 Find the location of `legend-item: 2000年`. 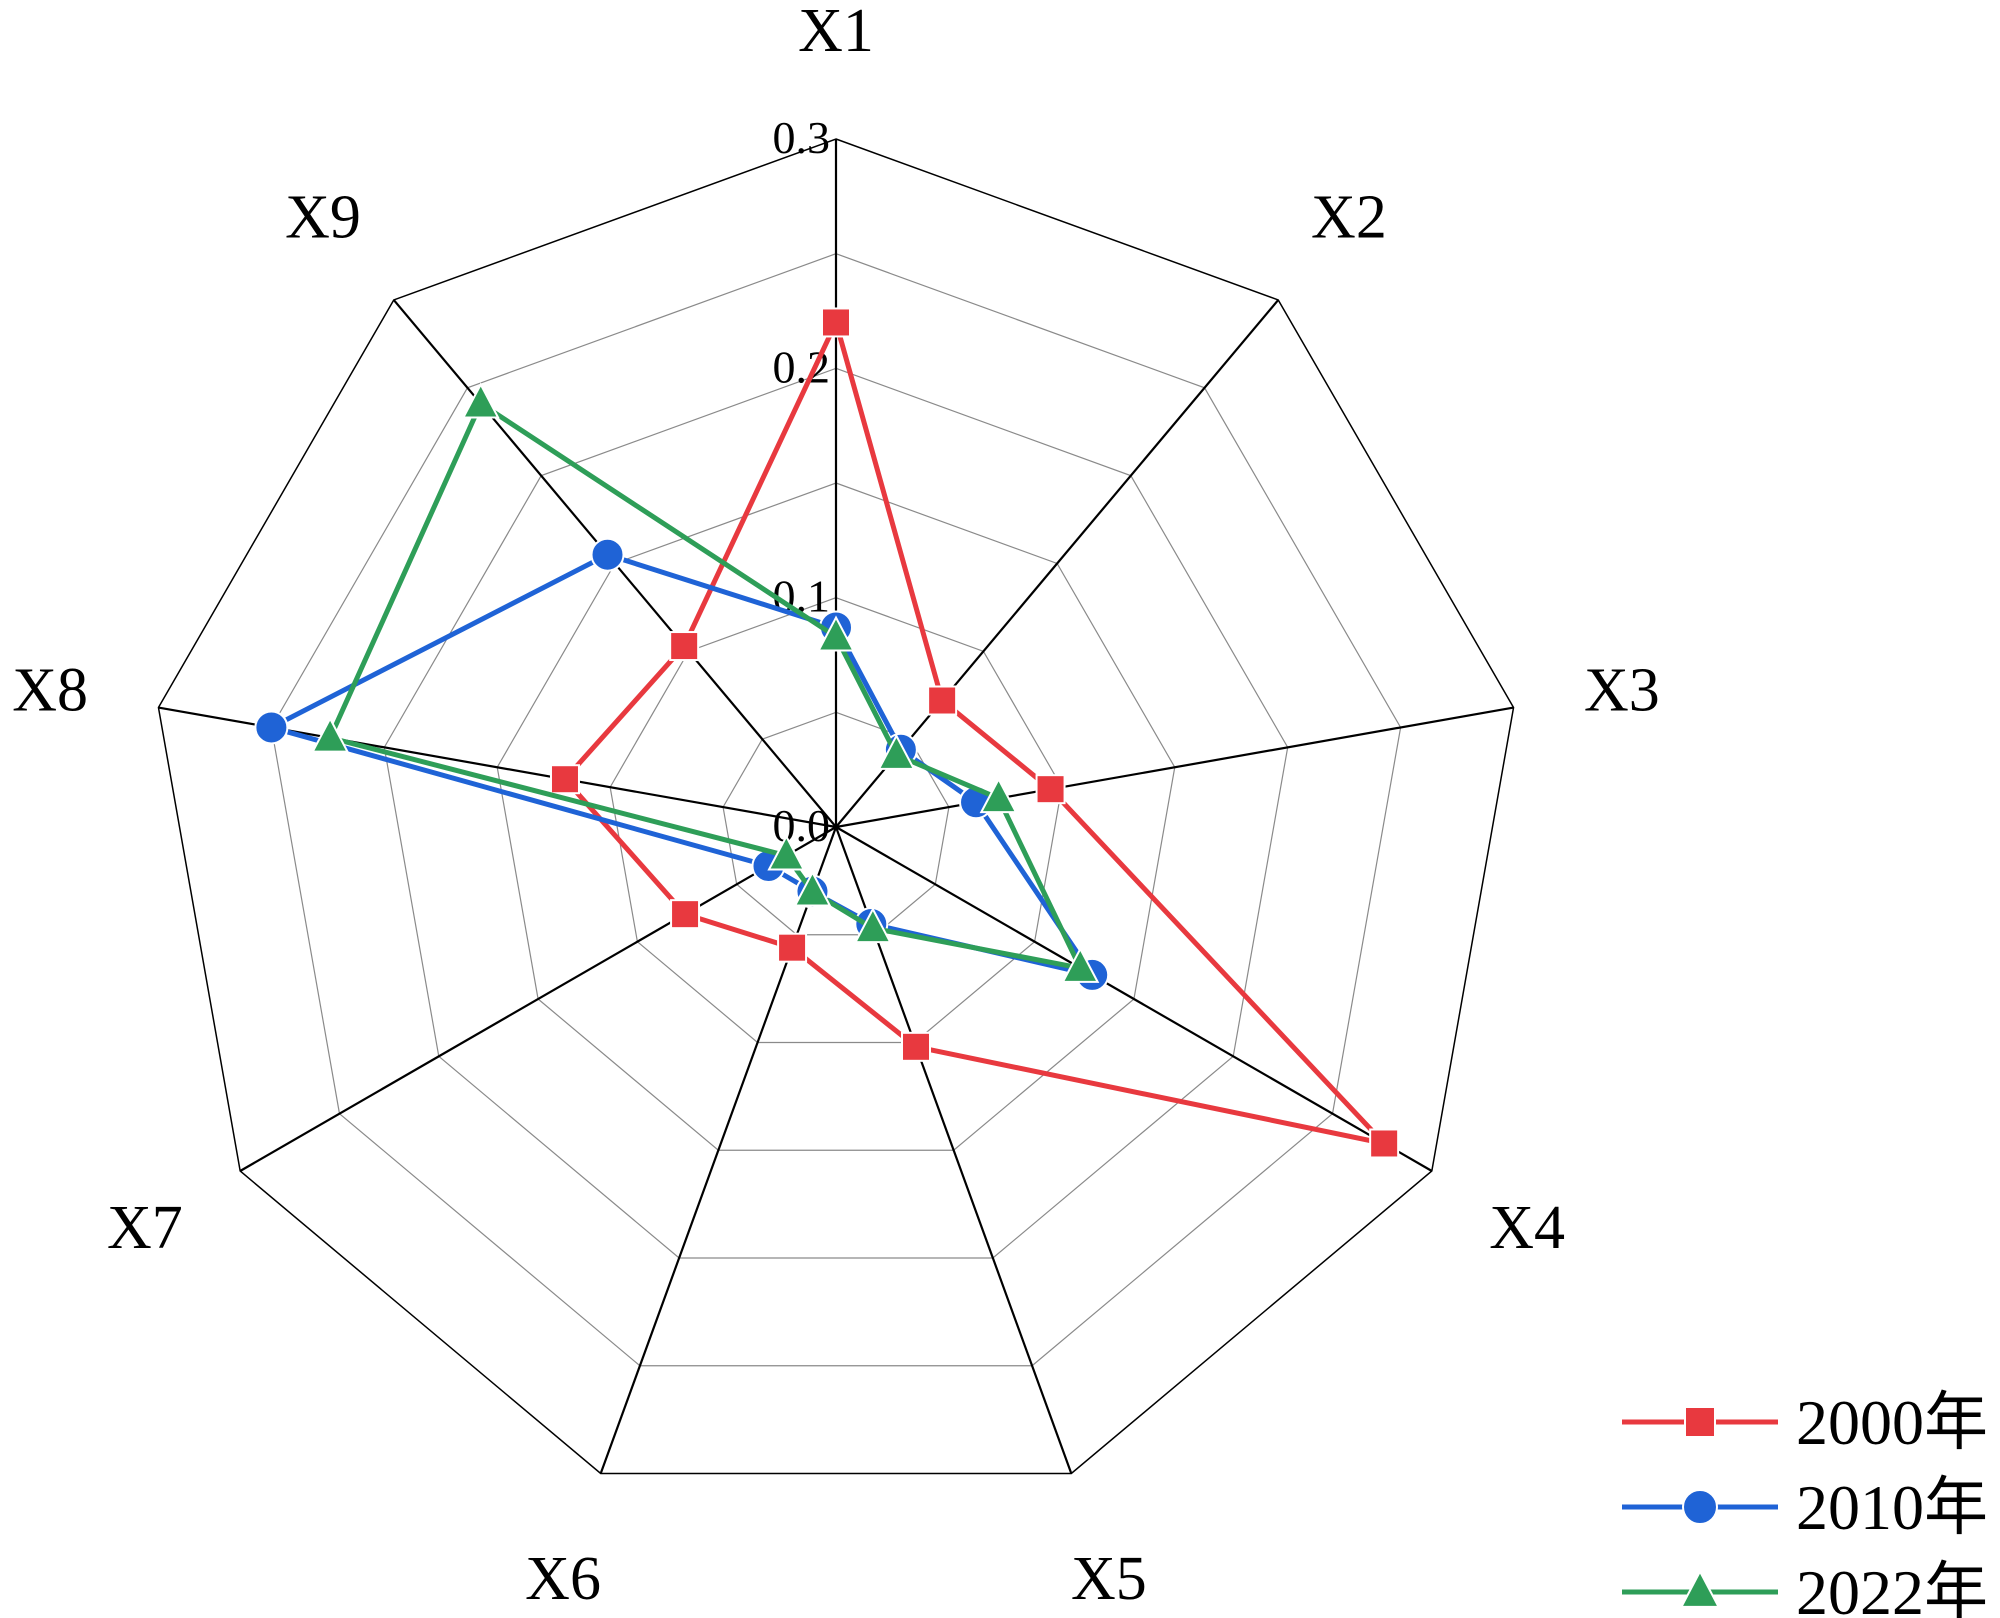

legend-item: 2000年 is located at coordinates (1805, 1422).